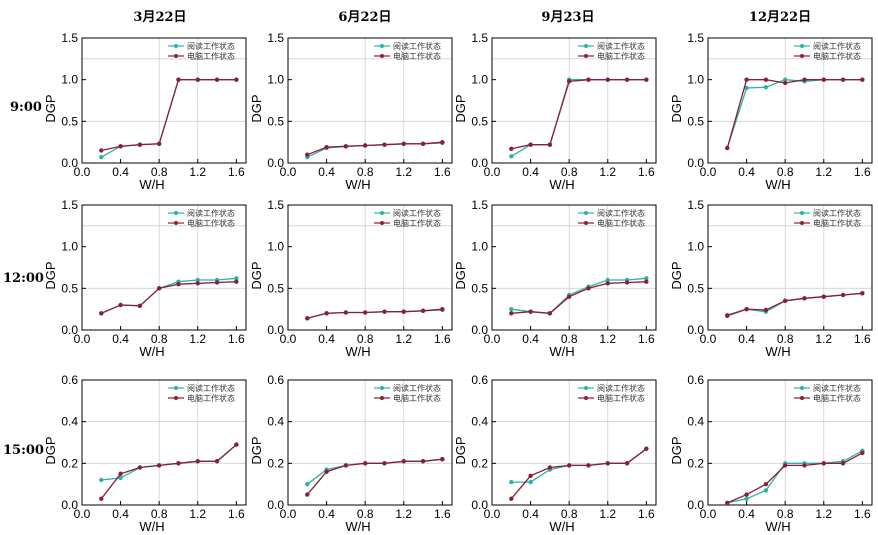  What do you see at coordinates (746, 172) in the screenshot?
I see `x-tick-label: 0.4` at bounding box center [746, 172].